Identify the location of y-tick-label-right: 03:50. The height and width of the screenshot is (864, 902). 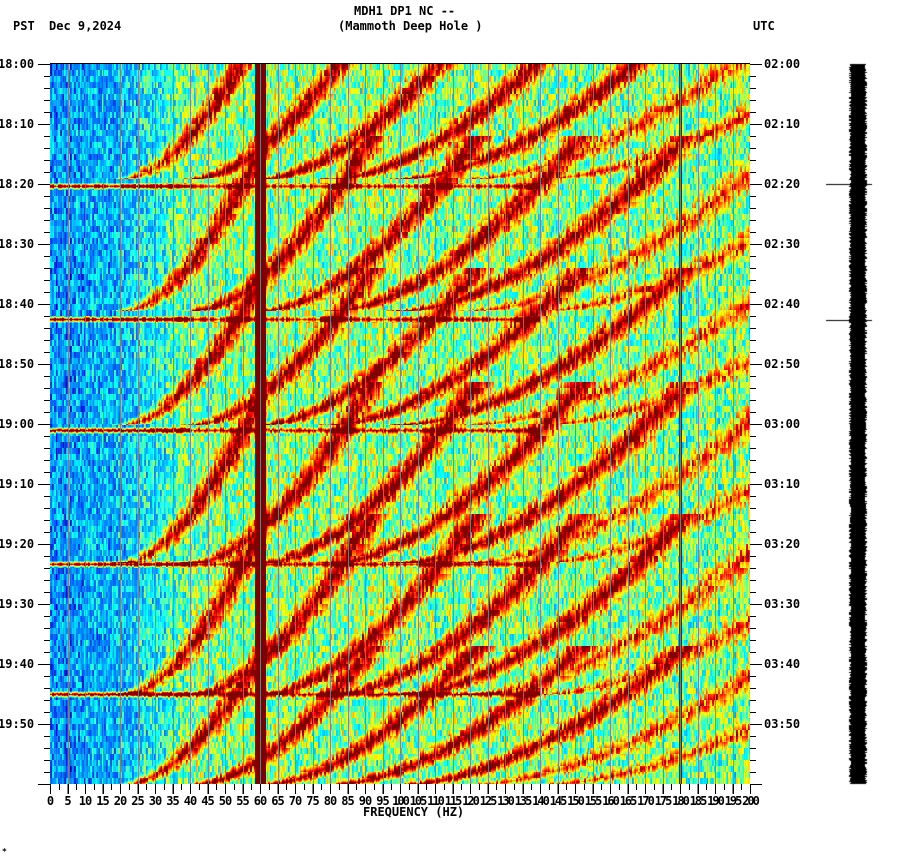
(782, 724).